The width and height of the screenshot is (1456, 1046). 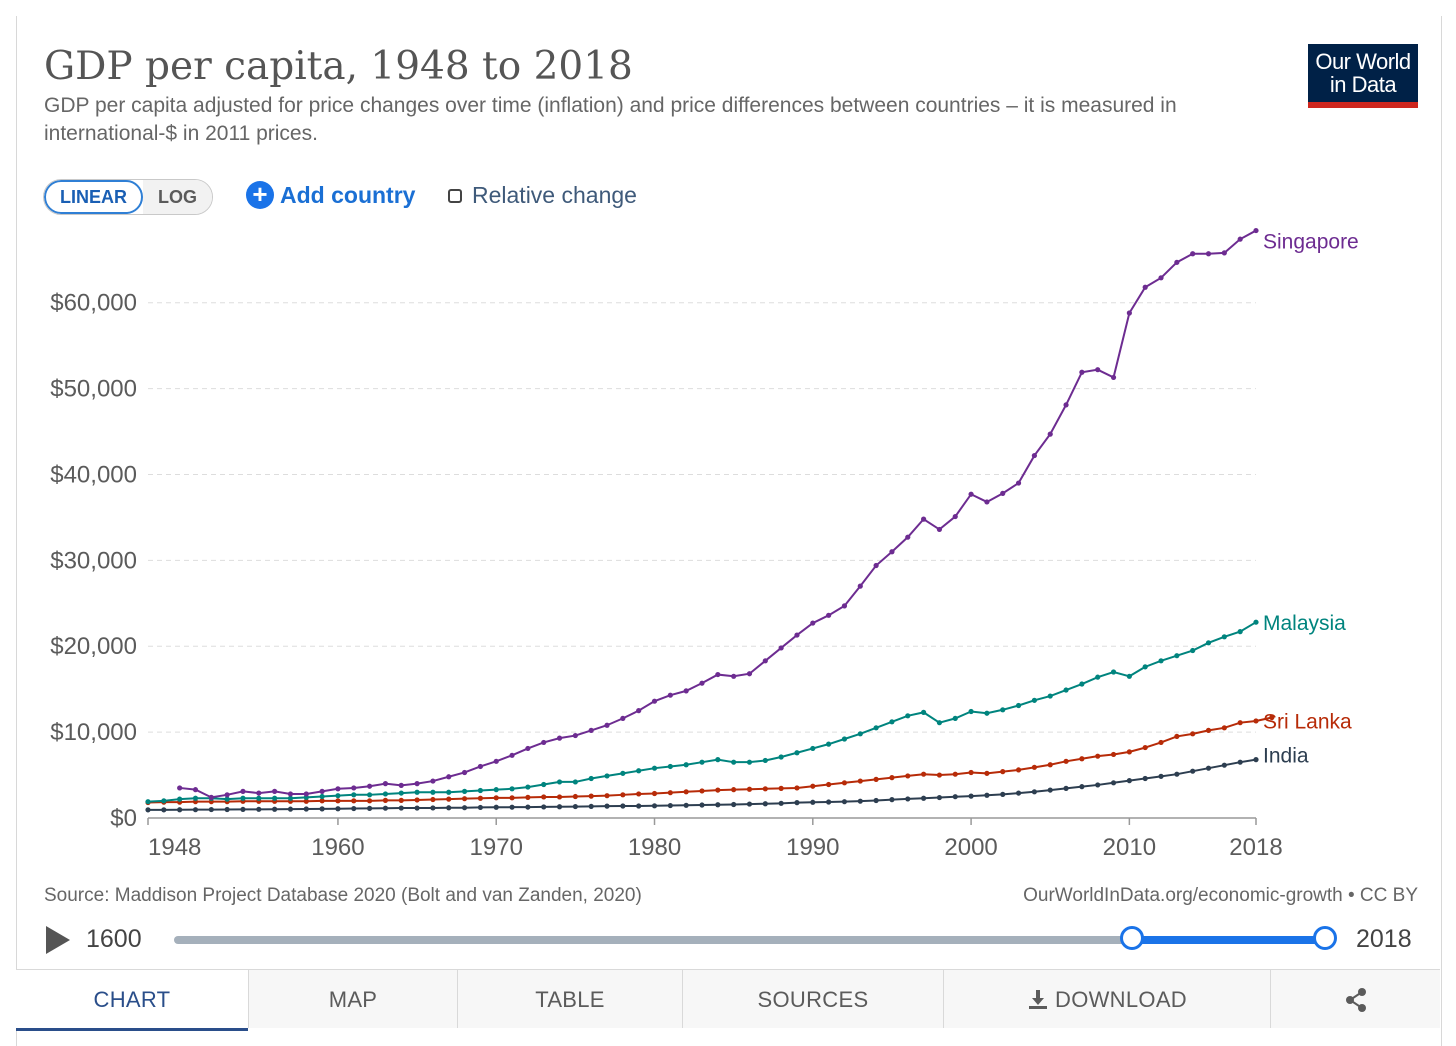 I want to click on timeline-end-handle, so click(x=1325, y=938).